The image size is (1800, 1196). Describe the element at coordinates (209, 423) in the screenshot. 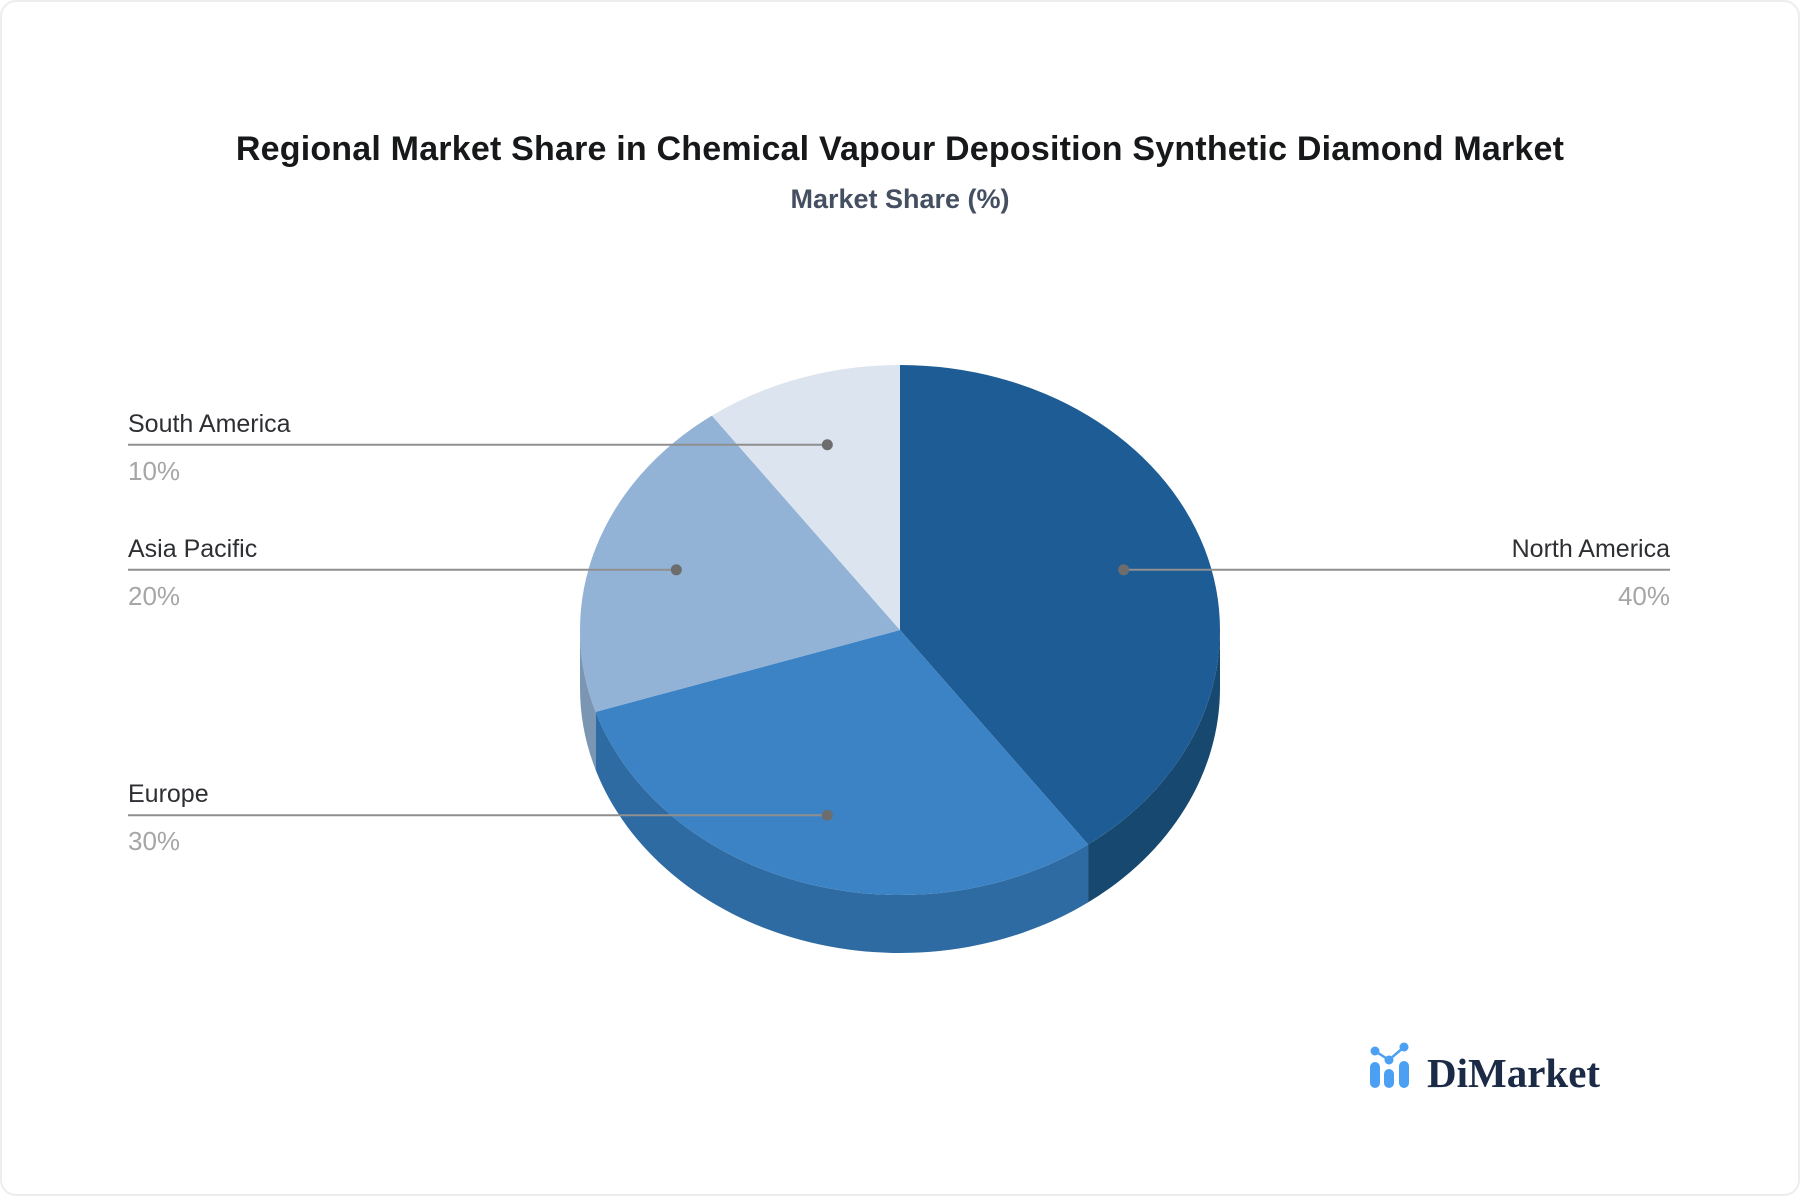

I see `callout-label-name: South America` at that location.